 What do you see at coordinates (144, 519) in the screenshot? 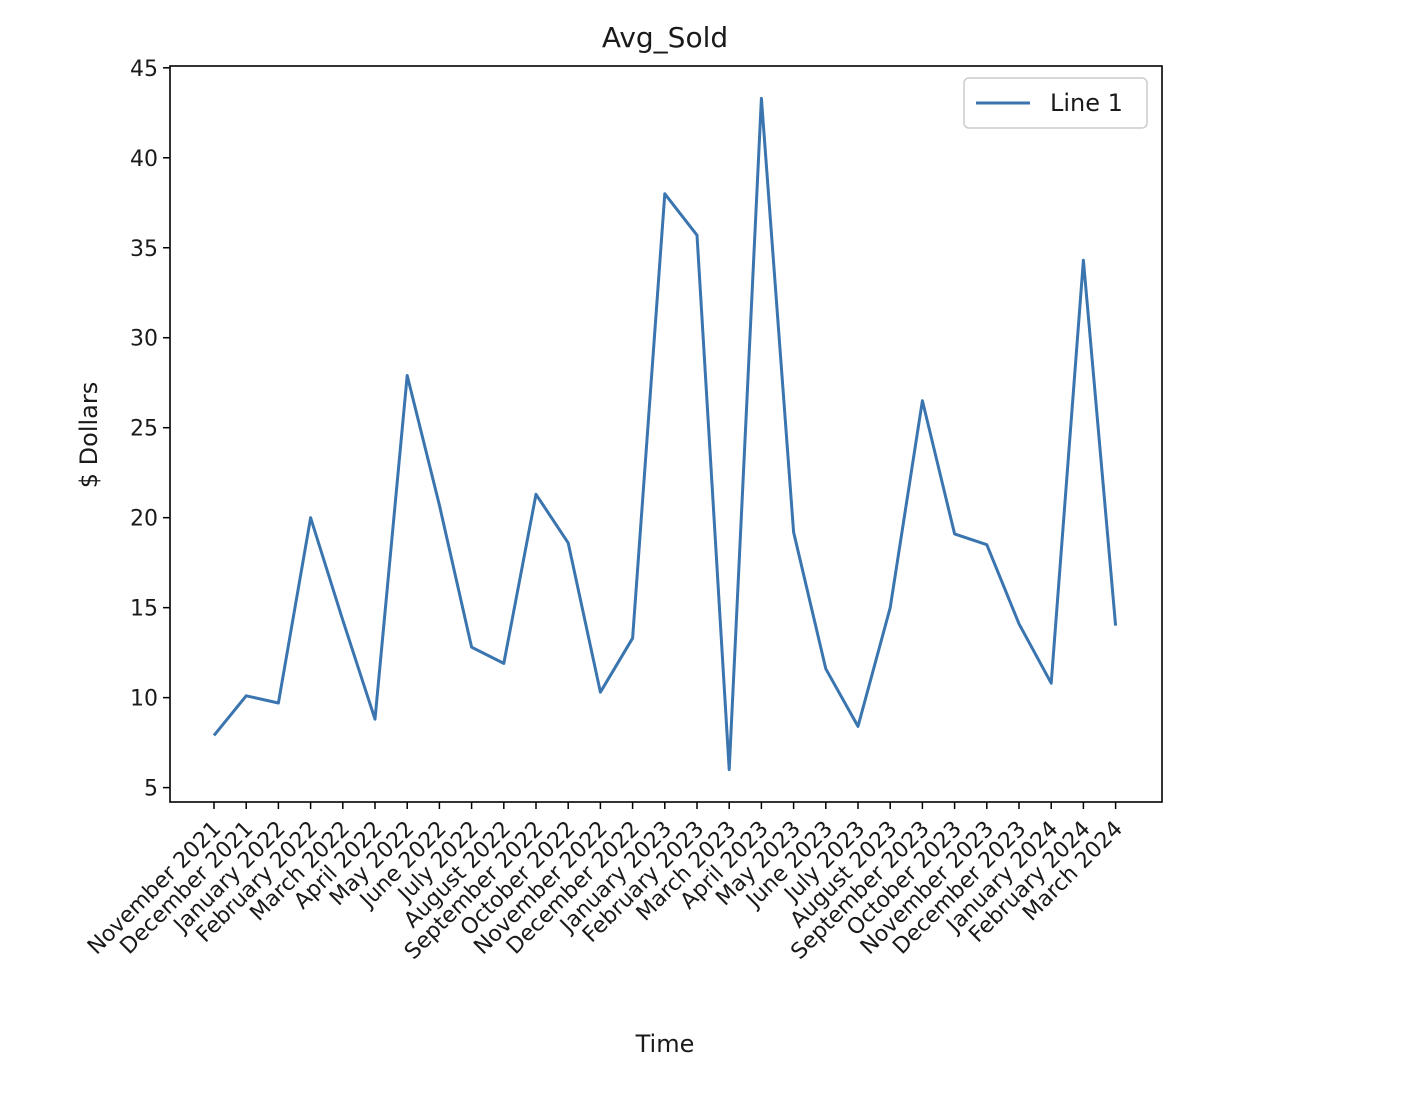
I see `y-tick-label: 20` at bounding box center [144, 519].